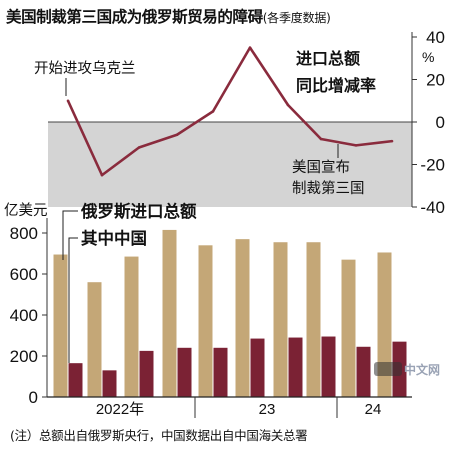 This screenshot has height=450, width=450. What do you see at coordinates (336, 85) in the screenshot?
I see `line-series-label-line2: 同比增减率` at bounding box center [336, 85].